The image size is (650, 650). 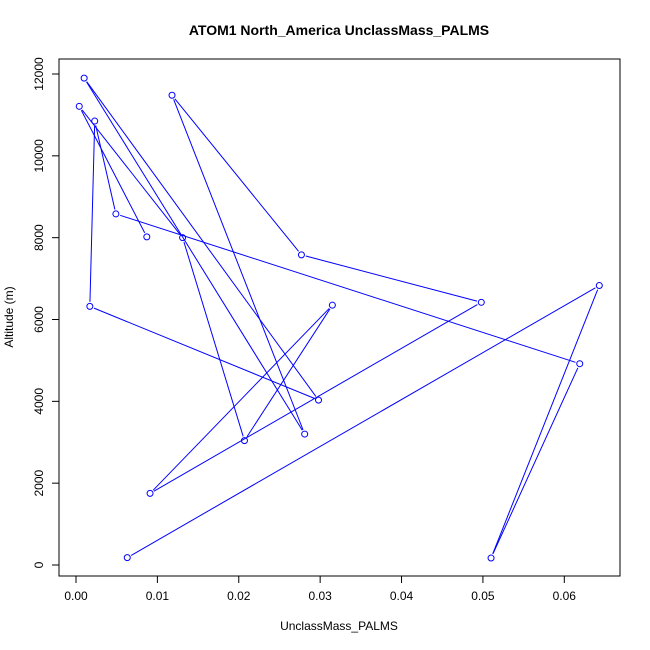 What do you see at coordinates (76, 596) in the screenshot?
I see `x-tick-label: 0.00` at bounding box center [76, 596].